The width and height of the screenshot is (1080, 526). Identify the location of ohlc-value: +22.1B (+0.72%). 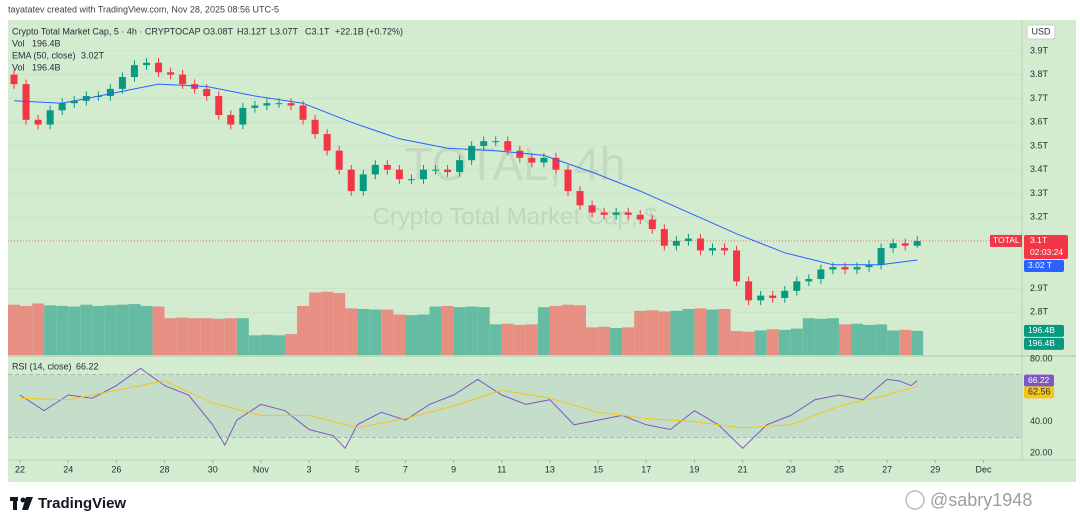
(369, 31).